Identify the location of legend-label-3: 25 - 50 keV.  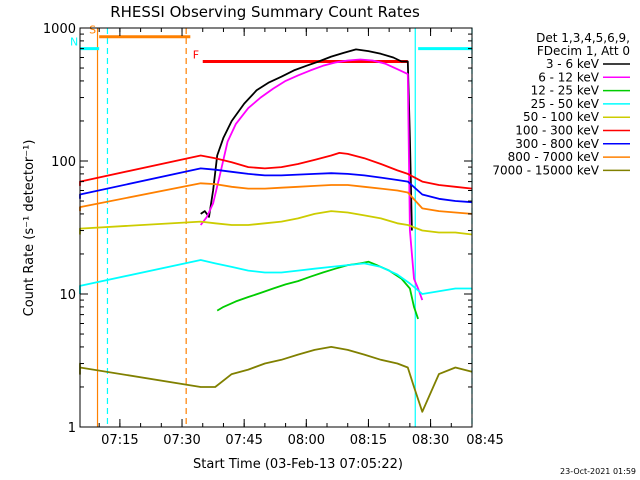
(565, 104).